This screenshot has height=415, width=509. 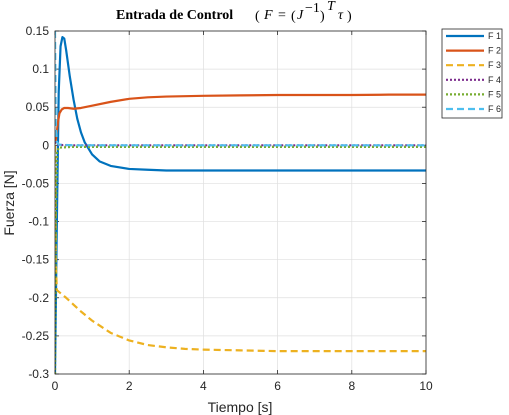 What do you see at coordinates (282, 15) in the screenshot?
I see `title-equals: =` at bounding box center [282, 15].